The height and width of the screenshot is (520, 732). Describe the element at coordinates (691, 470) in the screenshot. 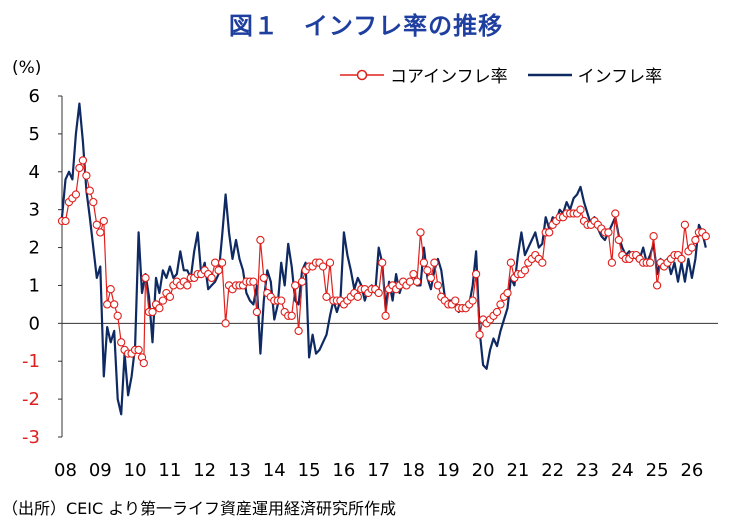

I see `x-tick-label: 26` at that location.